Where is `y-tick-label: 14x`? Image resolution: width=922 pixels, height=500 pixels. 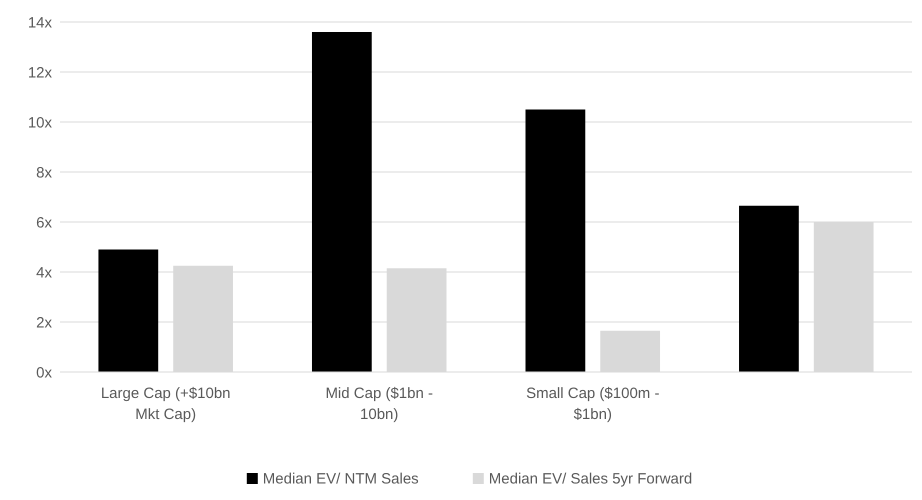
y-tick-label: 14x is located at coordinates (40, 23).